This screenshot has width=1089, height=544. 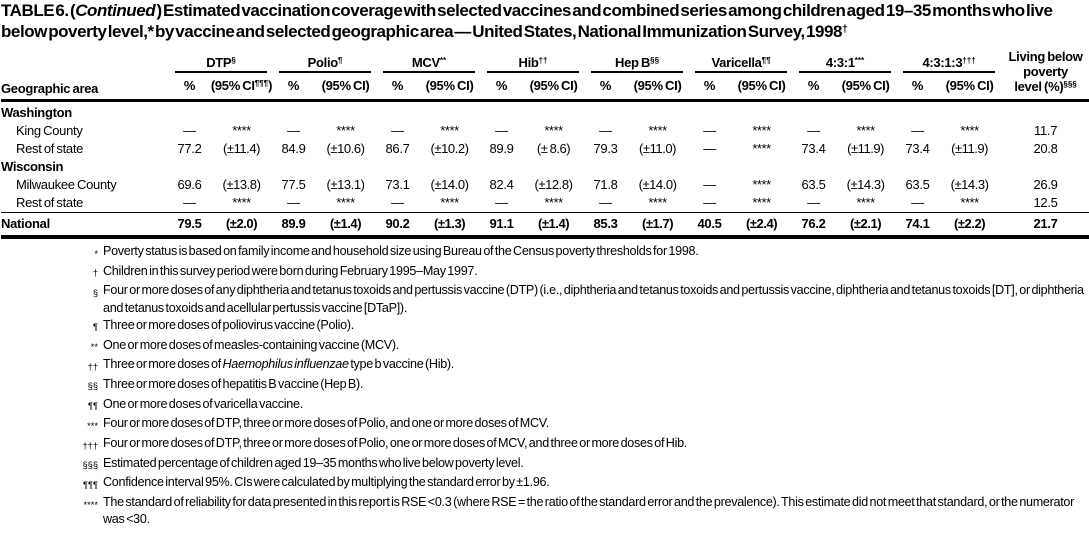 I want to click on poverty-cell, so click(x=1045, y=112).